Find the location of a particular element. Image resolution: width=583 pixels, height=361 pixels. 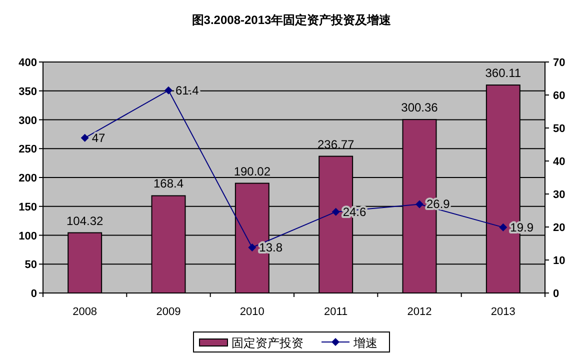

y-tick-label: 150 is located at coordinates (27, 207).